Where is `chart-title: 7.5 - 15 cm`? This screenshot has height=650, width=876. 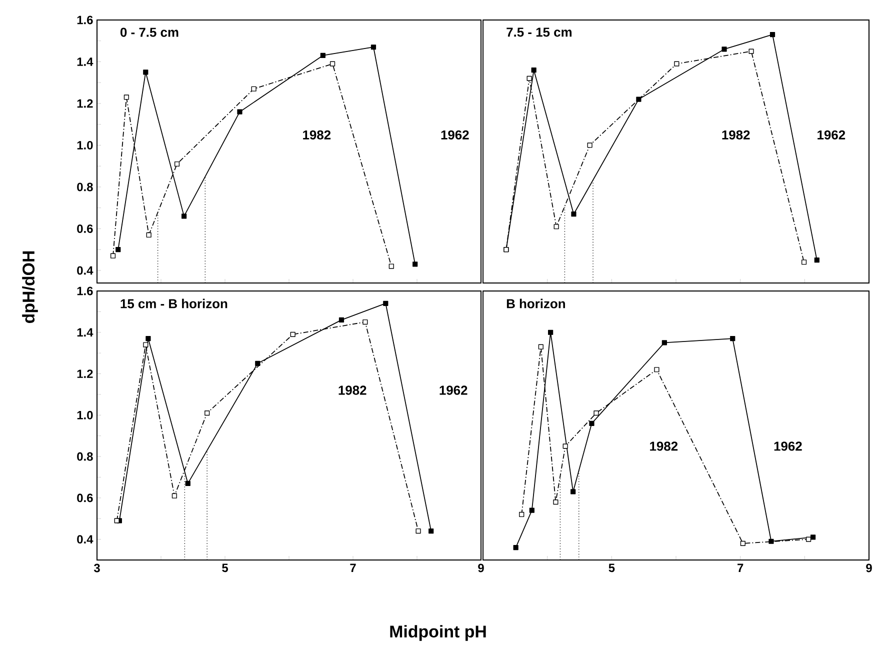
chart-title: 7.5 - 15 cm is located at coordinates (539, 32).